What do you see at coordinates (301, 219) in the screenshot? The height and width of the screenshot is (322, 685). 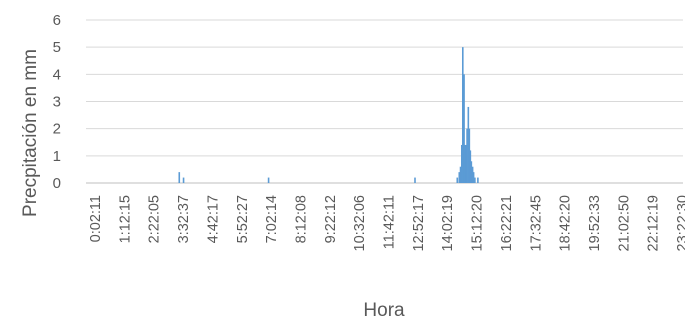 I see `x-tick-label: 8:12:08` at bounding box center [301, 219].